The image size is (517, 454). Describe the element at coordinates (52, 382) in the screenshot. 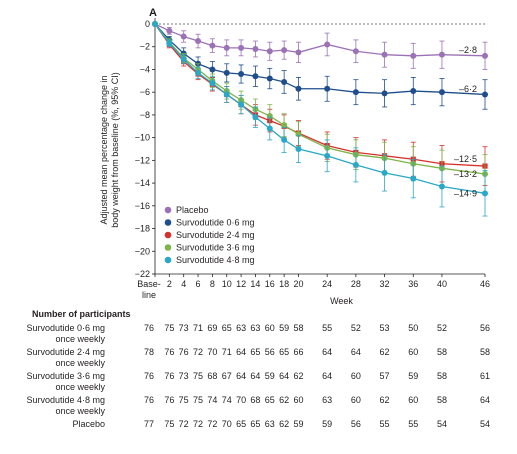

I see `participants-row-label: Survodutide 3·6 mg once weekly` at that location.